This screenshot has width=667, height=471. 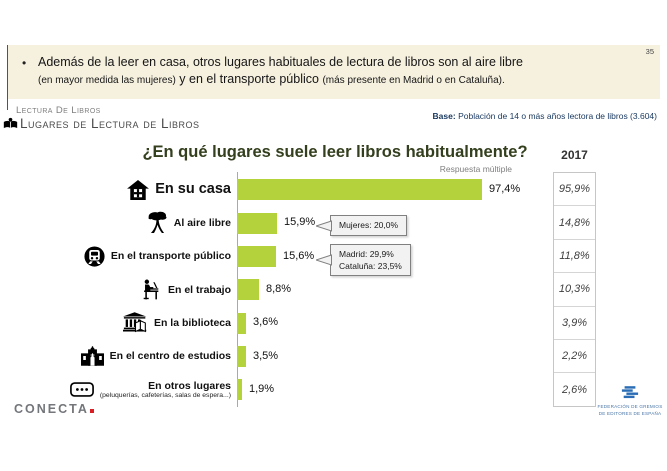 What do you see at coordinates (94, 256) in the screenshot?
I see `train-icon` at bounding box center [94, 256].